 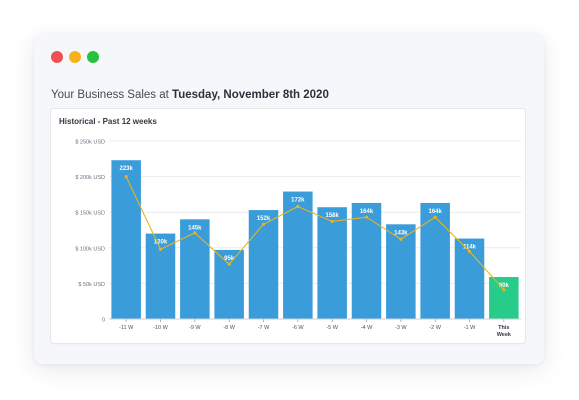 What do you see at coordinates (90, 178) in the screenshot?
I see `y-tick-label: $ 200k USD` at bounding box center [90, 178].